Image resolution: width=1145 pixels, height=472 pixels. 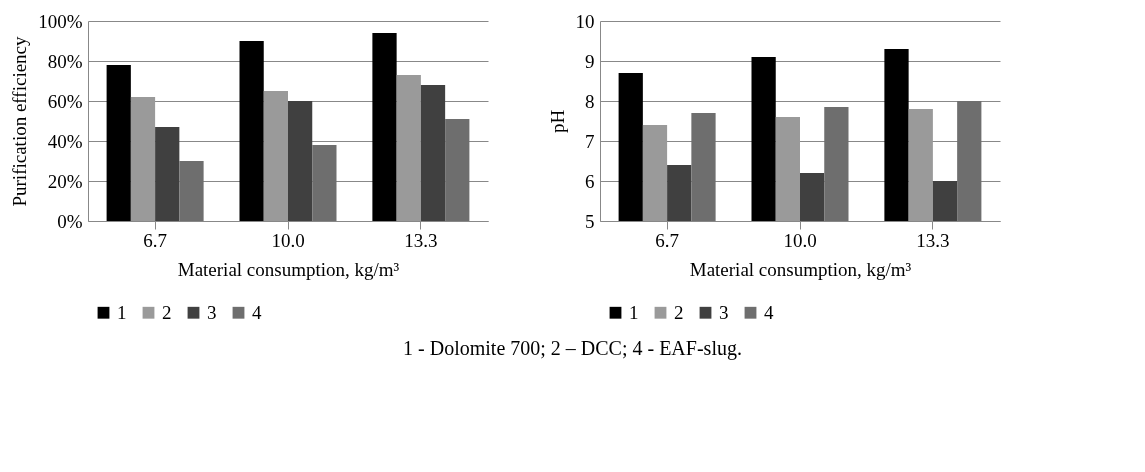 I want to click on y-tick-label: 7, so click(x=590, y=141).